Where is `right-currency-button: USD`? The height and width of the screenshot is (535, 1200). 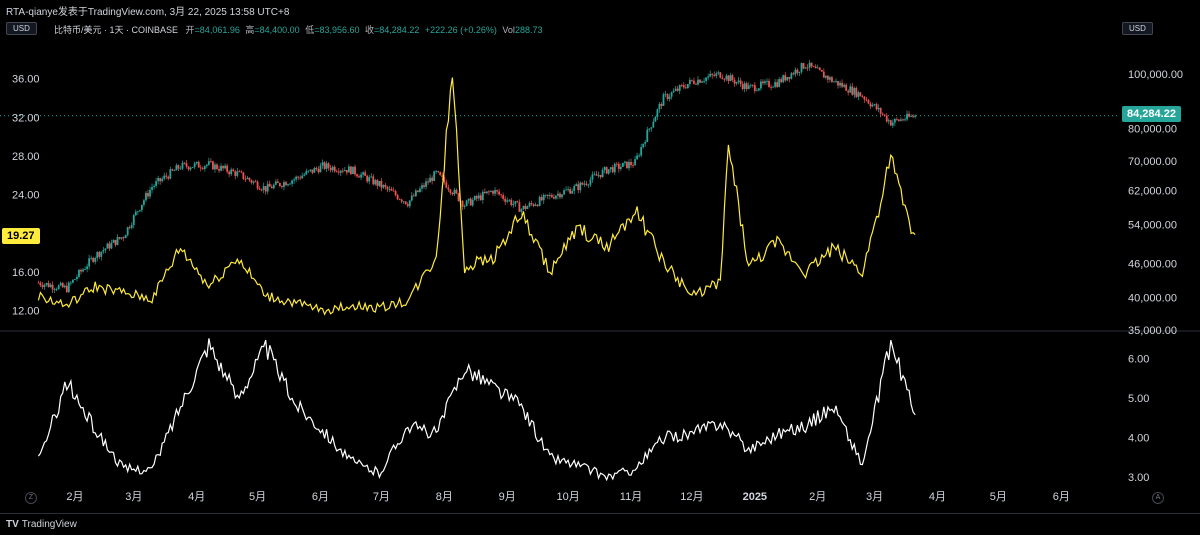 right-currency-button: USD is located at coordinates (1137, 28).